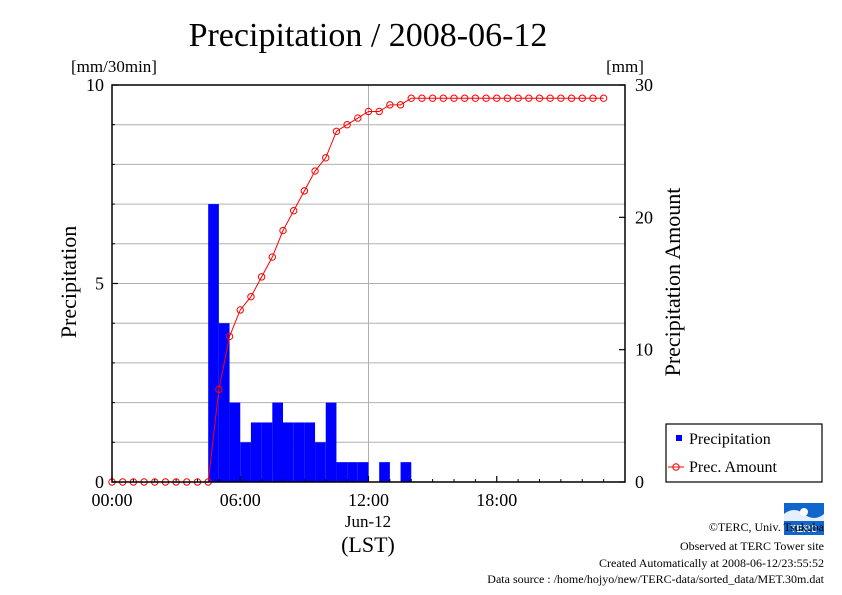  What do you see at coordinates (730, 439) in the screenshot?
I see `legend-label-precipitation: Precipitation` at bounding box center [730, 439].